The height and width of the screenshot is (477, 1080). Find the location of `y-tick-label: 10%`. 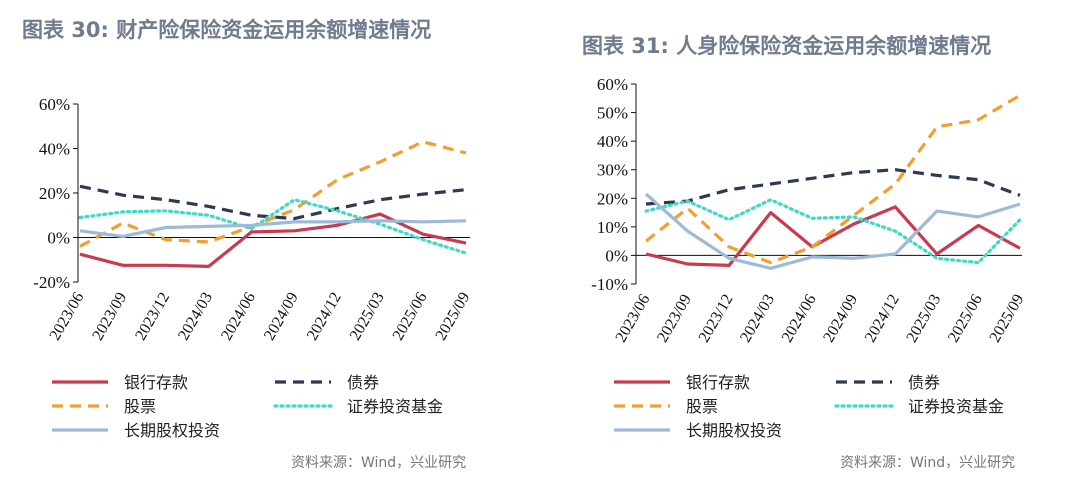

y-tick-label: 10% is located at coordinates (612, 227).